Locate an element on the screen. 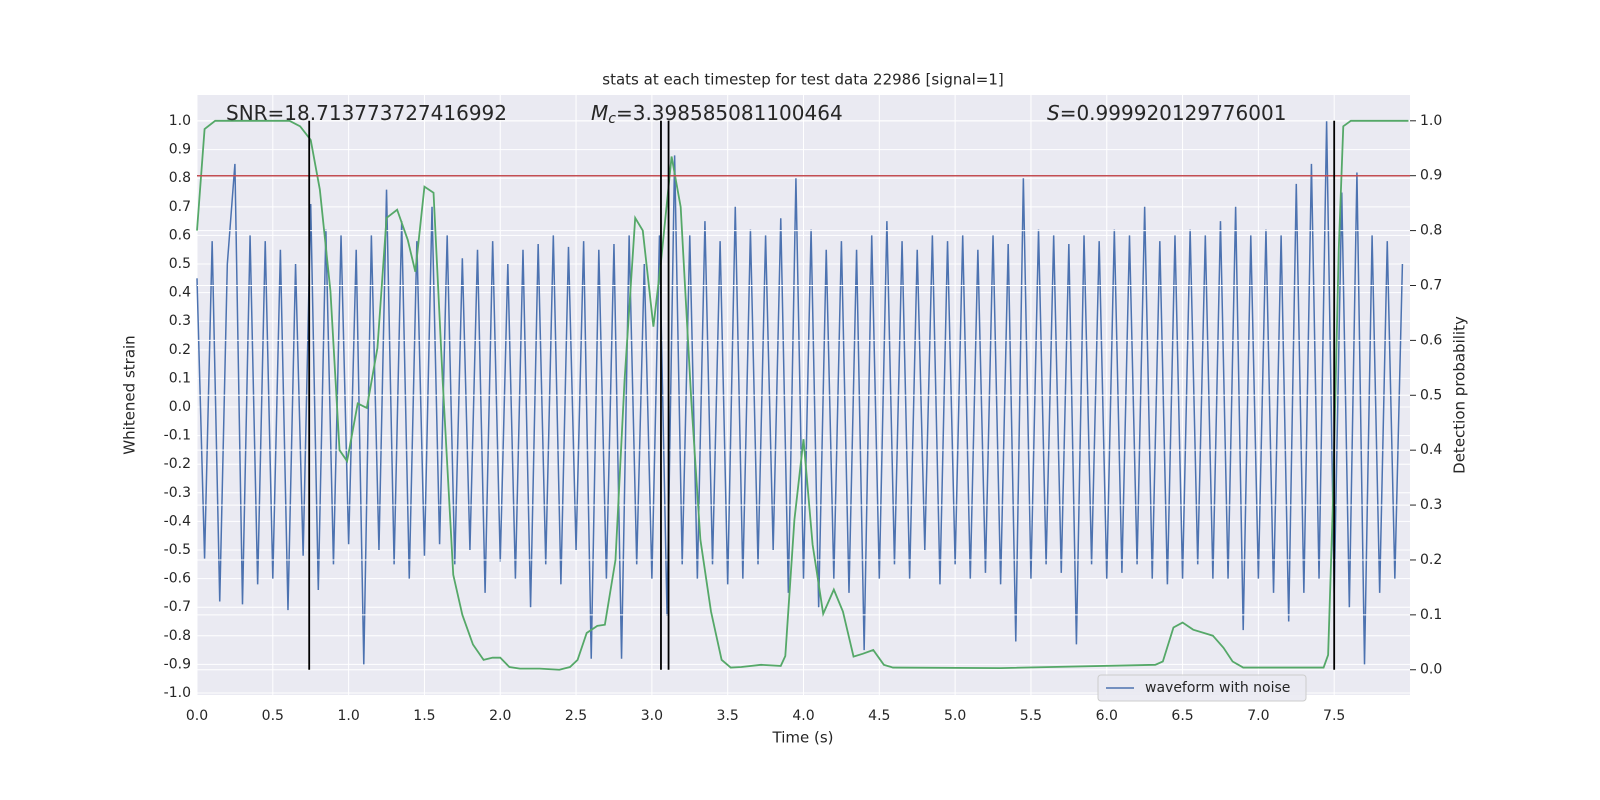 The image size is (1600, 800). x-tick-label: 7.0 is located at coordinates (1258, 716).